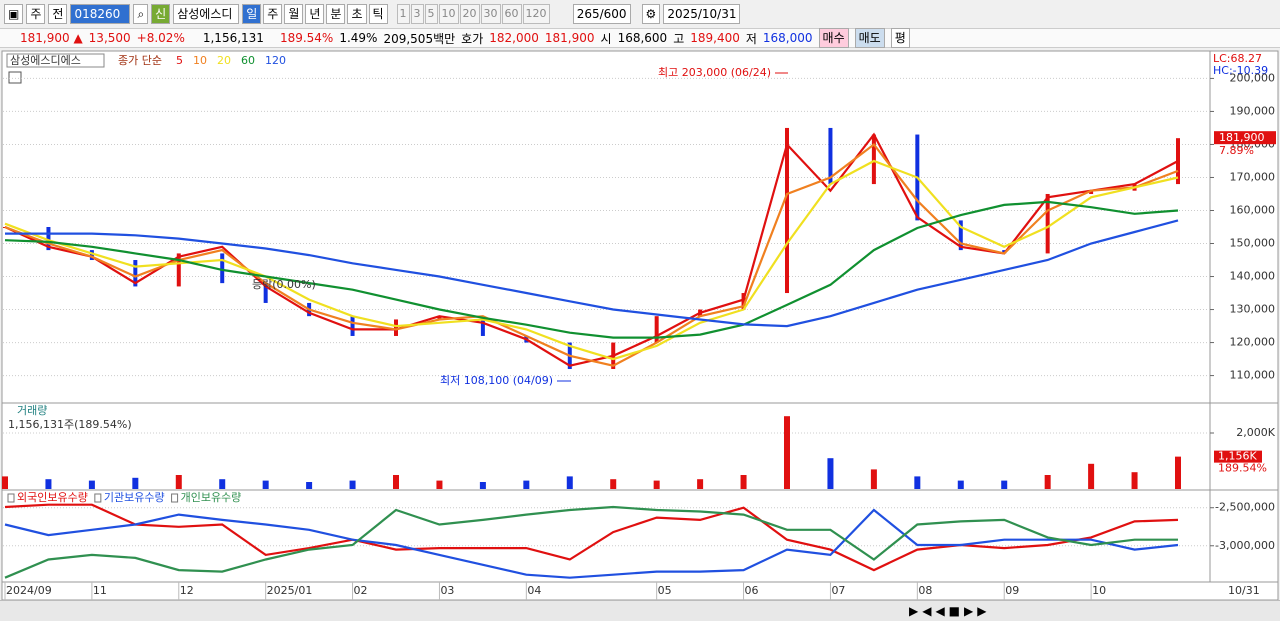  Describe the element at coordinates (36, 14) in the screenshot. I see `period-type: 주` at that location.